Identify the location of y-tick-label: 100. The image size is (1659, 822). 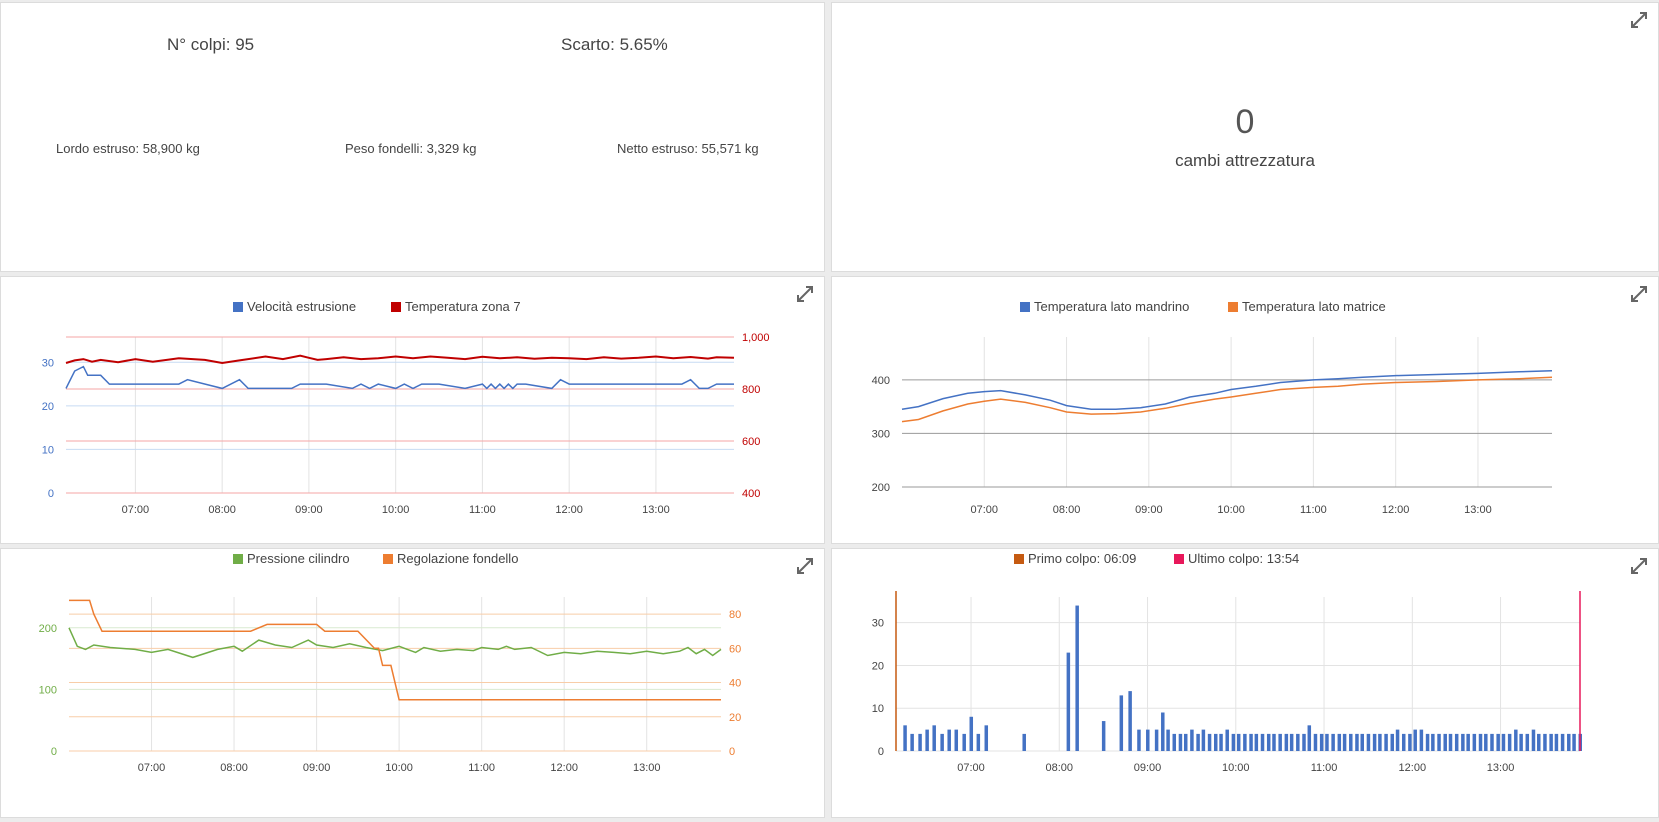
(48, 690).